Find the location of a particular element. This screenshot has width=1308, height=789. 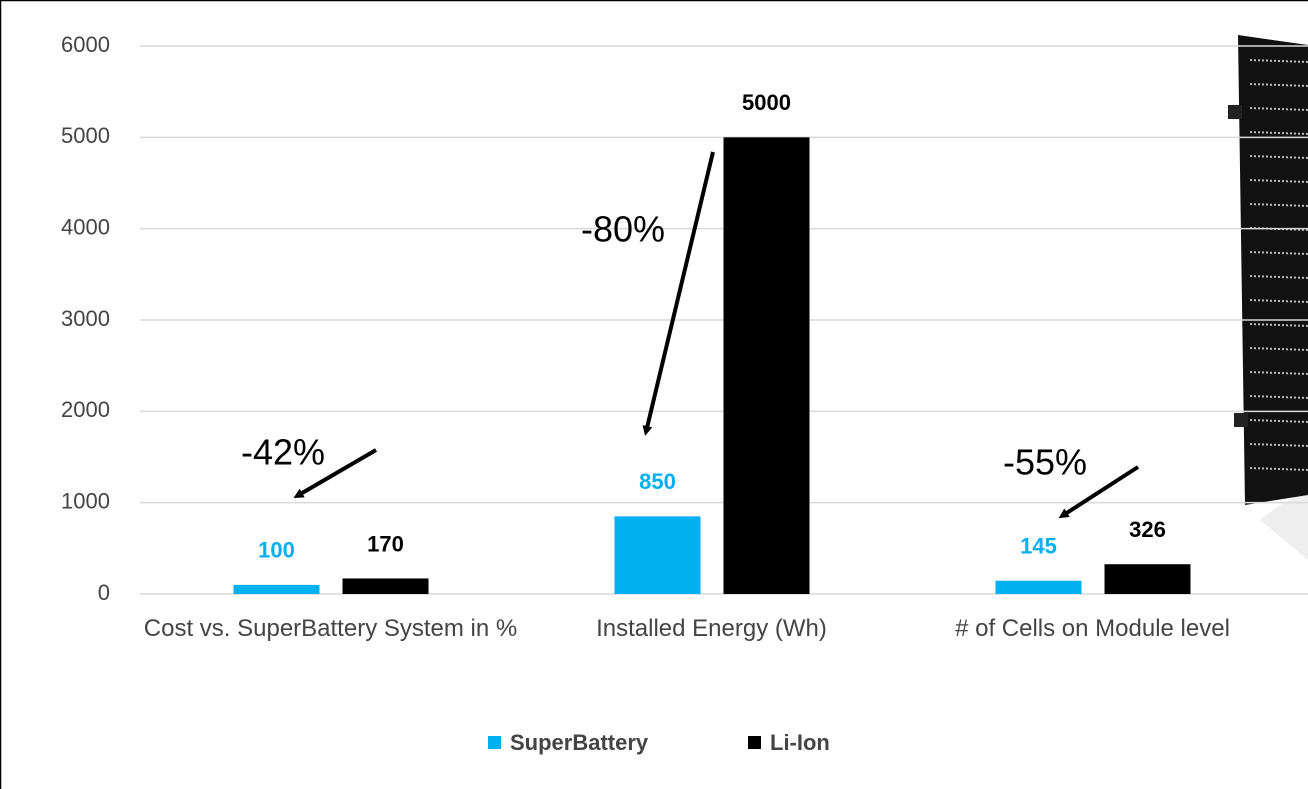

legend-label: SuperBattery is located at coordinates (579, 742).